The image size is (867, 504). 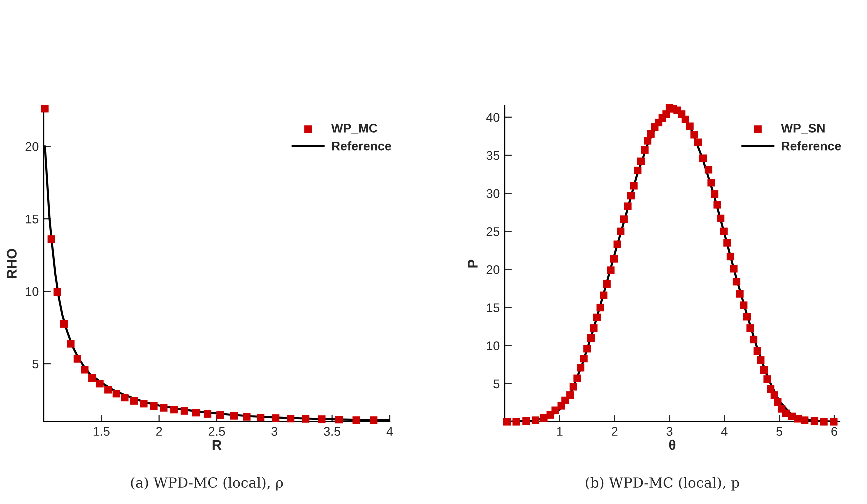 I want to click on x-axis-title: θ, so click(x=672, y=445).